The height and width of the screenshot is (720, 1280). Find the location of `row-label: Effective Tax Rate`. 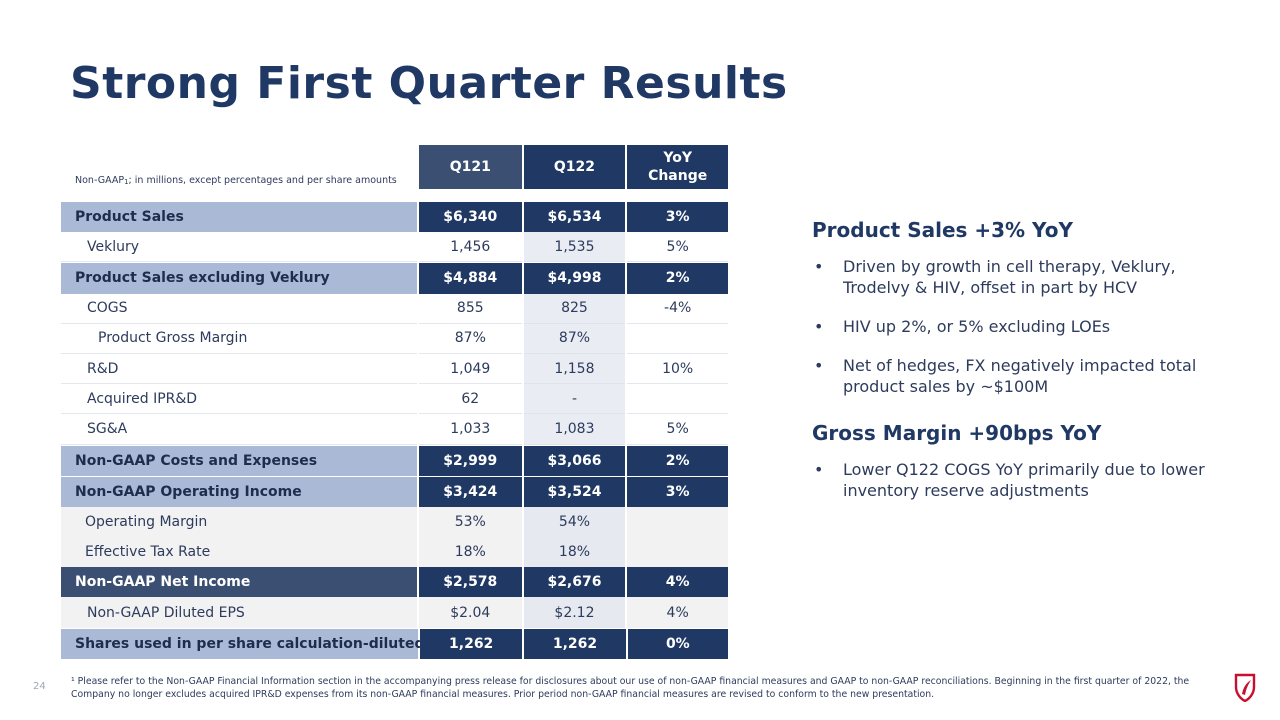

row-label: Effective Tax Rate is located at coordinates (239, 552).